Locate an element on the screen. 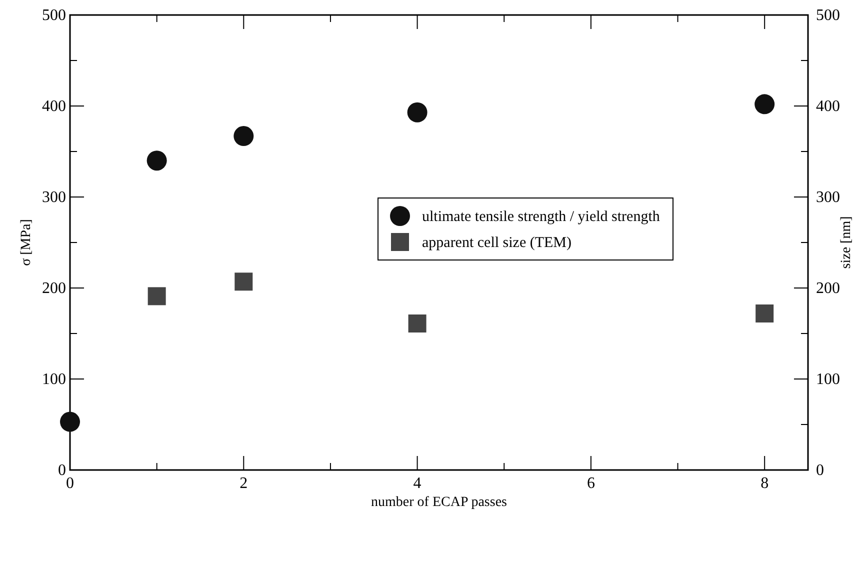  y-tick-label: 0 is located at coordinates (62, 470).